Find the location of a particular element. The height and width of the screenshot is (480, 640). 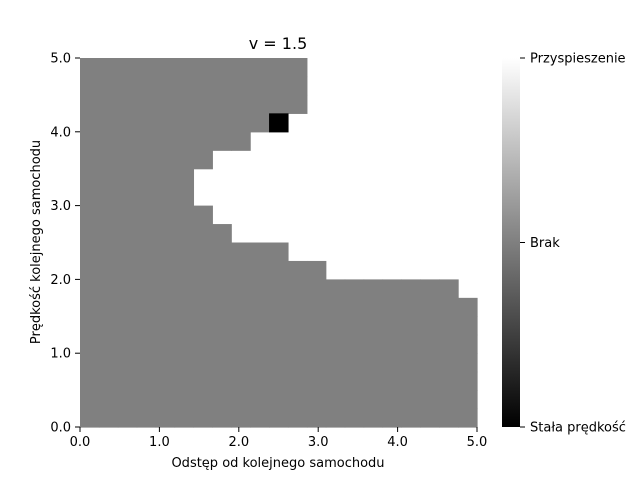

x-tick-label: 0.0 is located at coordinates (80, 442).